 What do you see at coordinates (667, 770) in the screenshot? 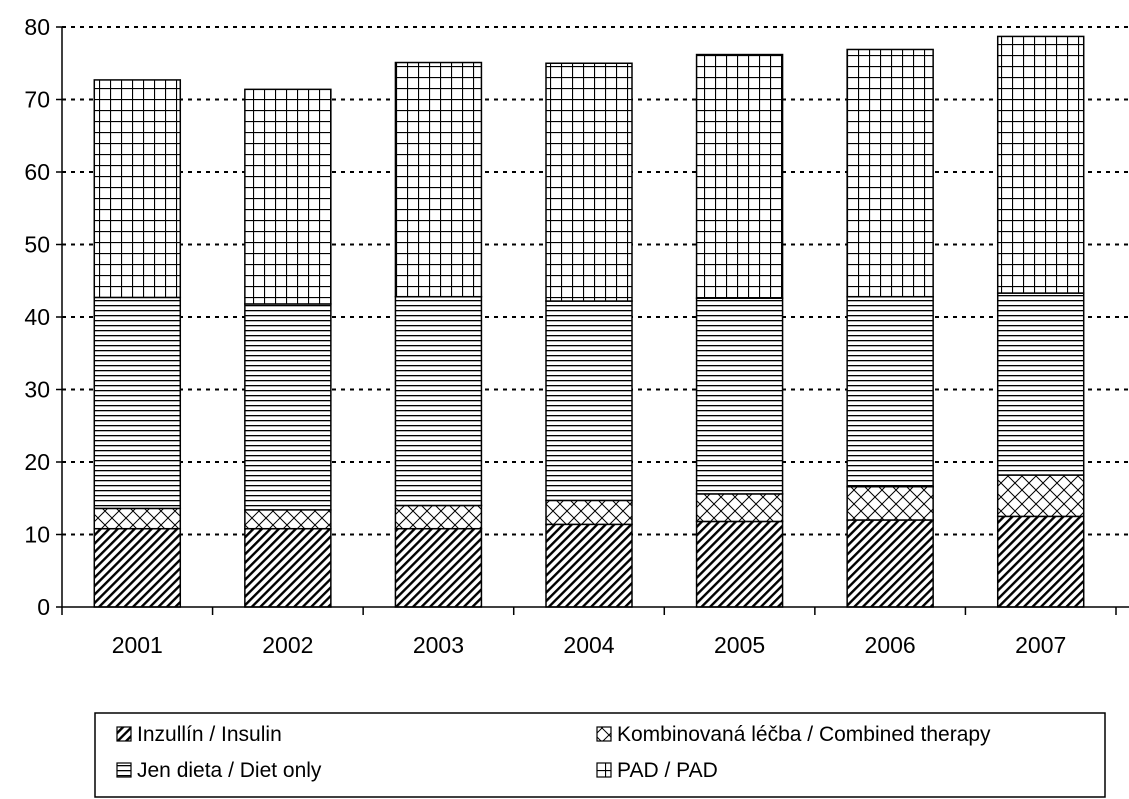
I see `legend-label-pad: PAD / PAD` at bounding box center [667, 770].